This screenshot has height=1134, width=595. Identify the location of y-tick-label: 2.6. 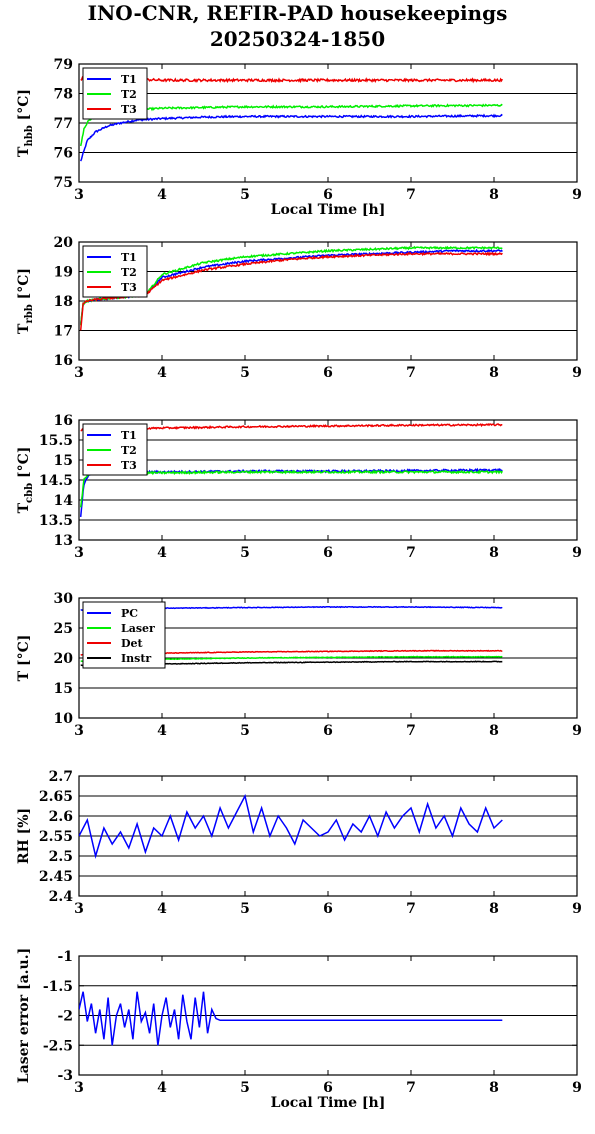
(61, 817).